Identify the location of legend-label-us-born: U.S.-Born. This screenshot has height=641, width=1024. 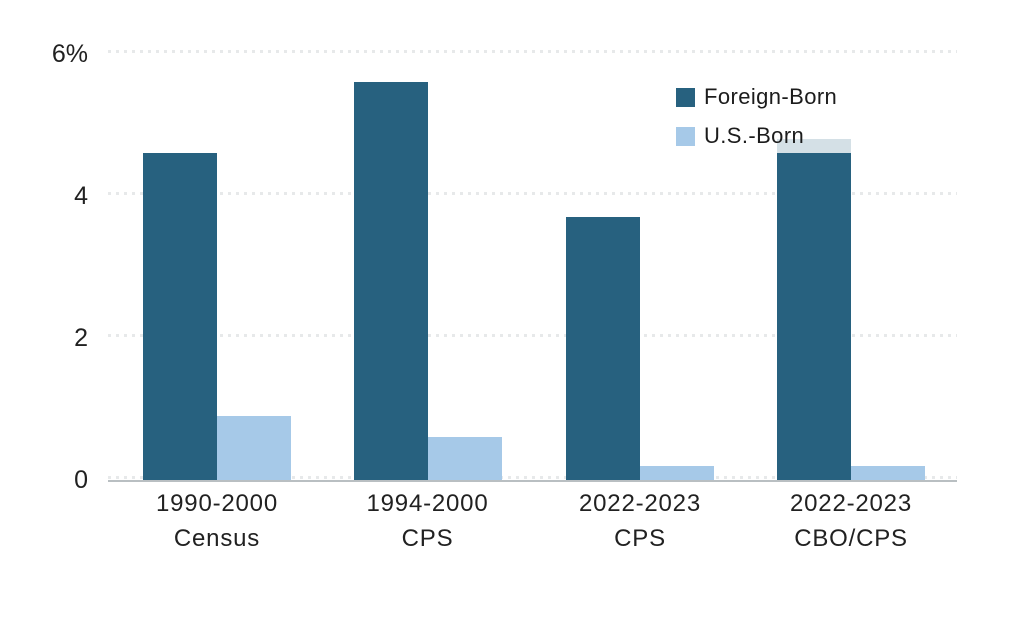
(754, 135).